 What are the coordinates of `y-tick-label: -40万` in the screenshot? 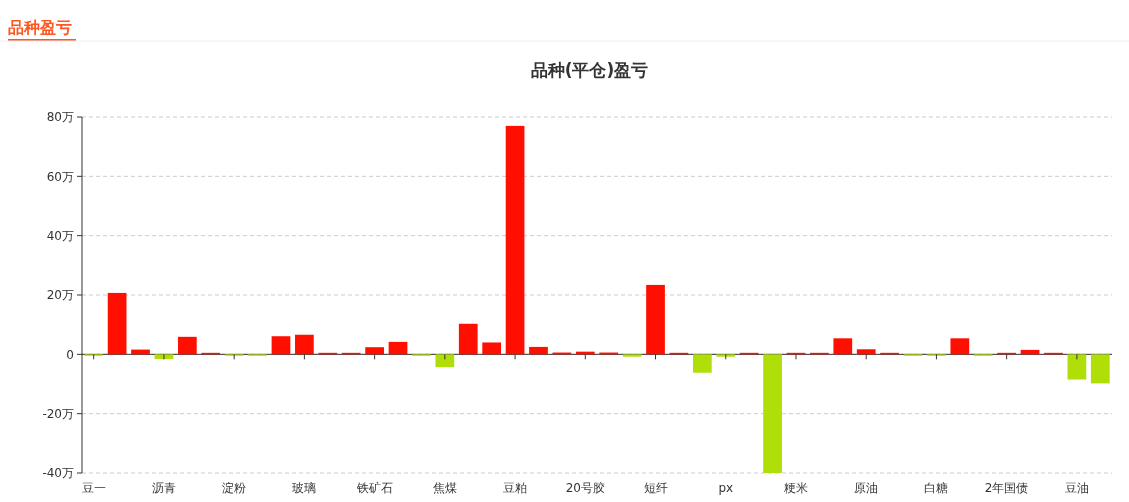 It's located at (58, 473).